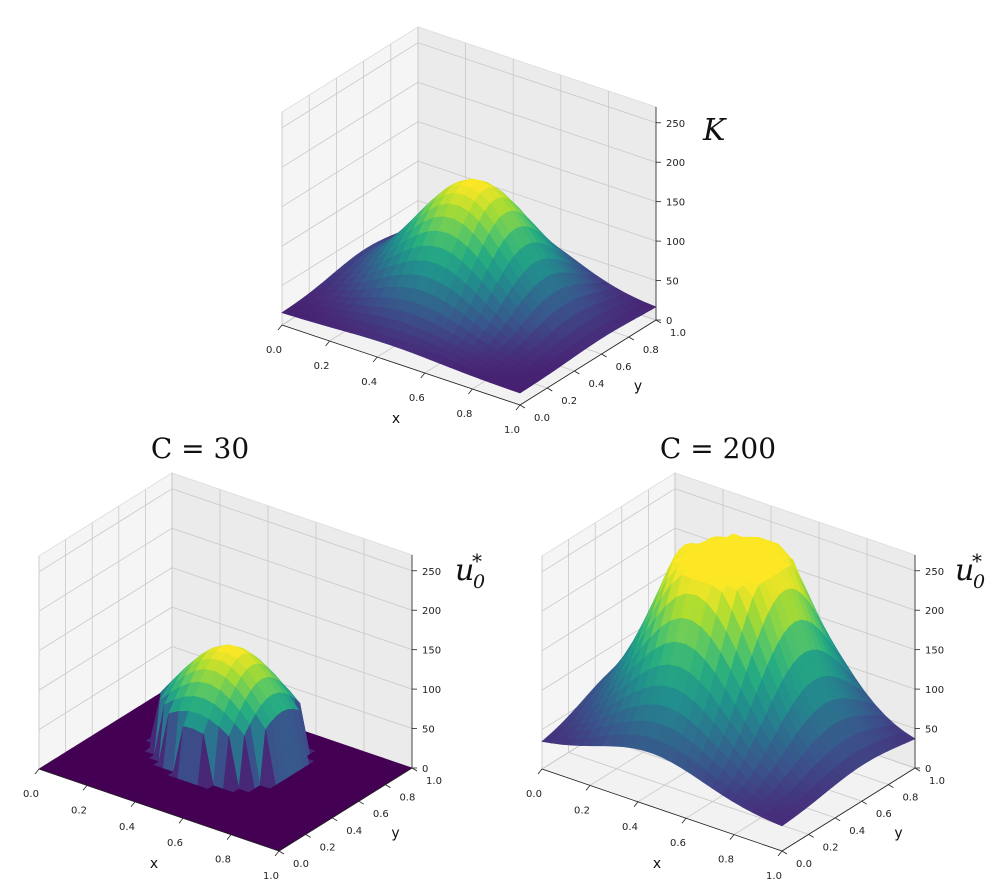  What do you see at coordinates (464, 570) in the screenshot?
I see `zlabel-u-c30-main: u` at bounding box center [464, 570].